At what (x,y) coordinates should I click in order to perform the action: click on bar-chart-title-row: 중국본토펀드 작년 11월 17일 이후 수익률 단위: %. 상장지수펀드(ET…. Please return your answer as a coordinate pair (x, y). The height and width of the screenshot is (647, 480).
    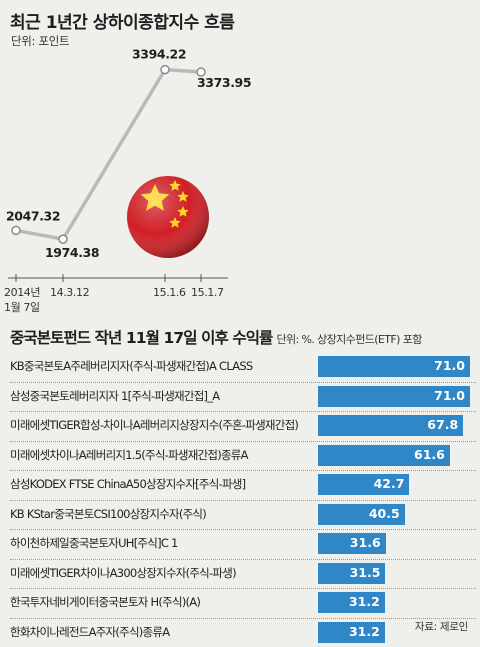
    Looking at the image, I should click on (244, 337).